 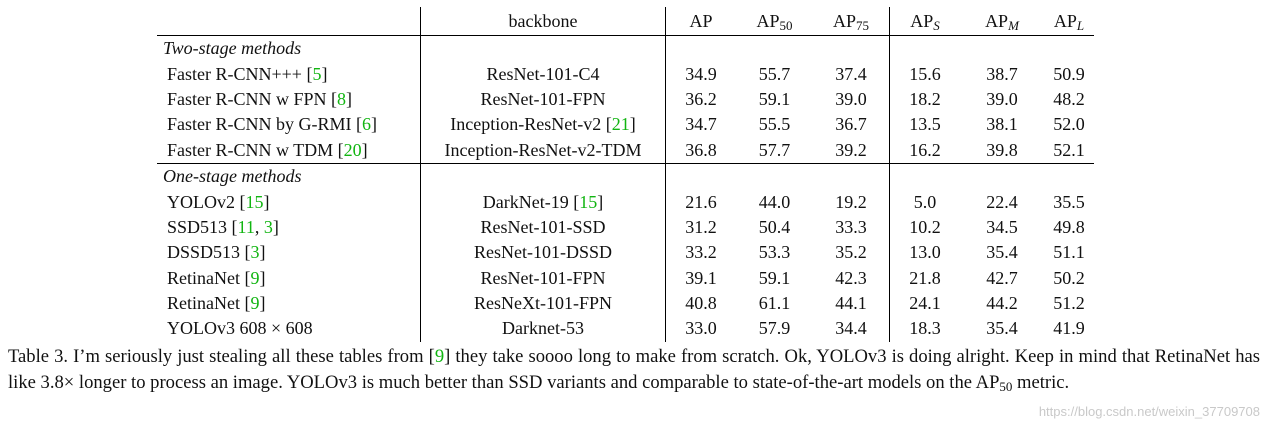 What do you see at coordinates (289, 227) in the screenshot?
I see `method-cell: SSD513 [11, 3]` at bounding box center [289, 227].